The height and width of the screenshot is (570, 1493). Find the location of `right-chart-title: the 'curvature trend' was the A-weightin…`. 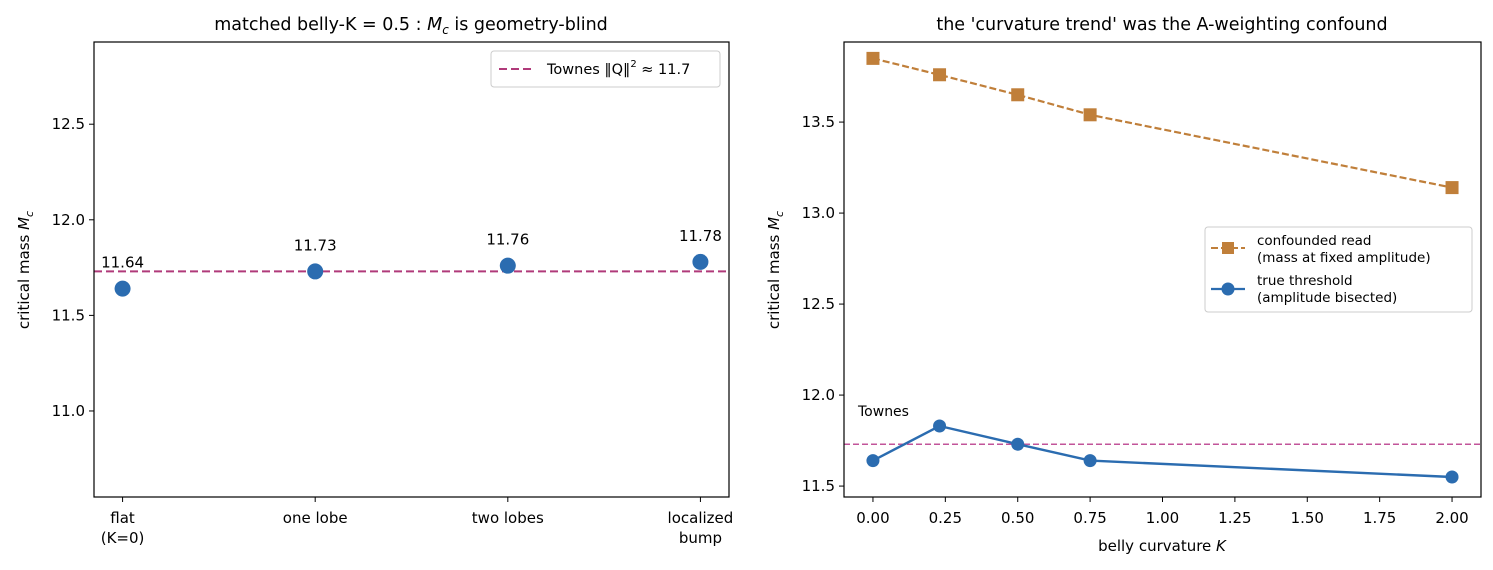

right-chart-title: the 'curvature trend' was the A-weightin… is located at coordinates (1161, 25).